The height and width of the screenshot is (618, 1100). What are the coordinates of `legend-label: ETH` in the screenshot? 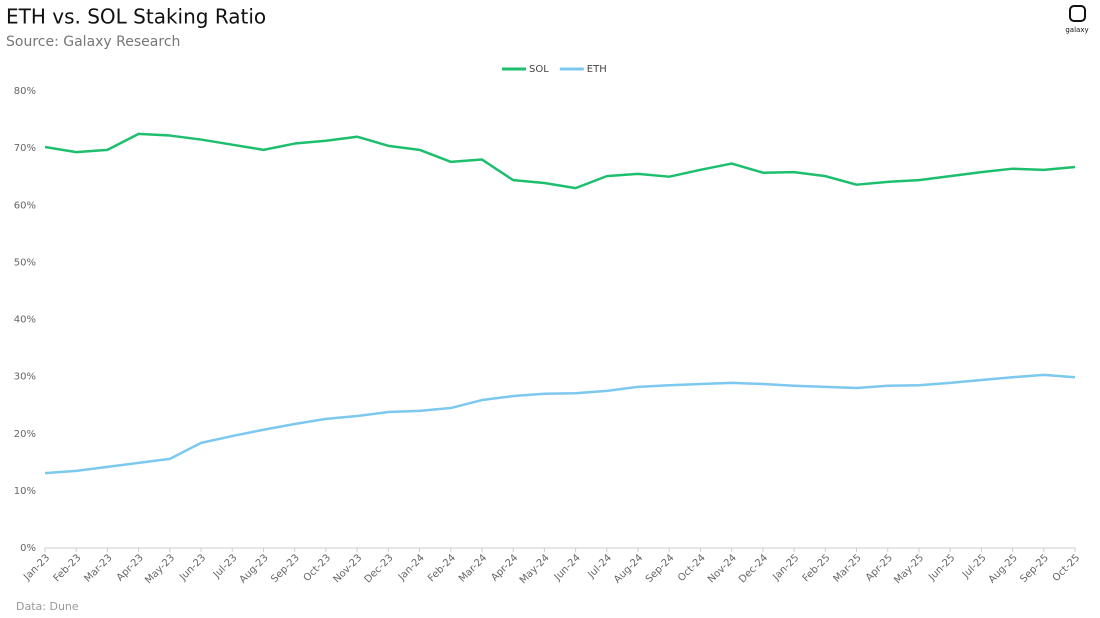 It's located at (597, 69).